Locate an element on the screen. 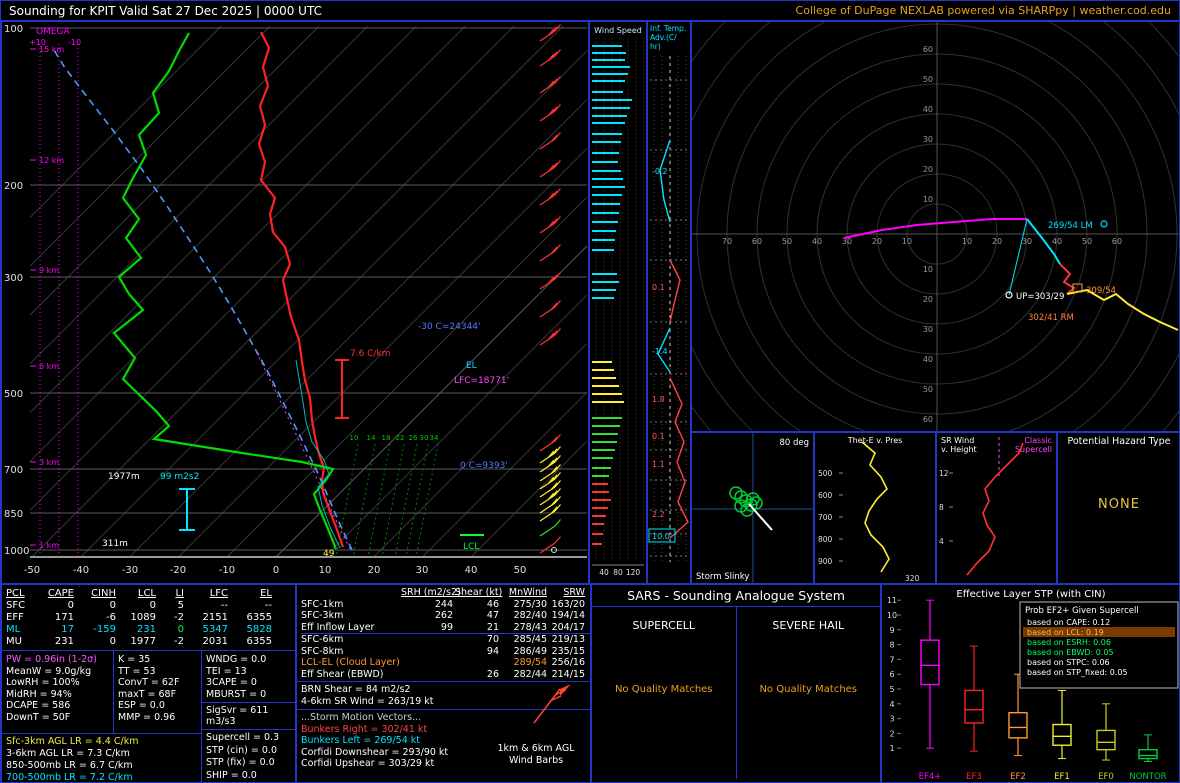 The width and height of the screenshot is (1180, 783). svg-text: 20 is located at coordinates (997, 241).